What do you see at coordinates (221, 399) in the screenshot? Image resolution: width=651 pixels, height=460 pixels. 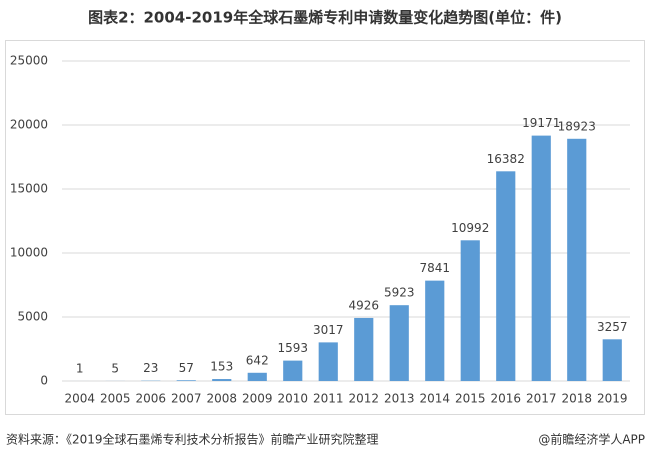 I see `x-tick-label: 2008` at bounding box center [221, 399].